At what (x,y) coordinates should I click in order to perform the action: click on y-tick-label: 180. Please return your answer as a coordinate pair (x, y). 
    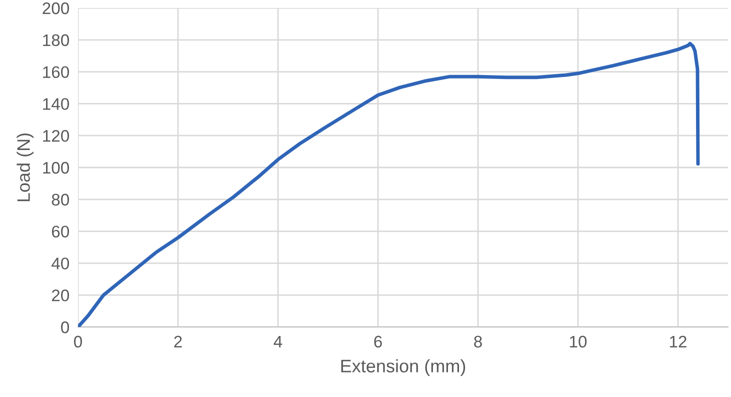
    Looking at the image, I should click on (56, 40).